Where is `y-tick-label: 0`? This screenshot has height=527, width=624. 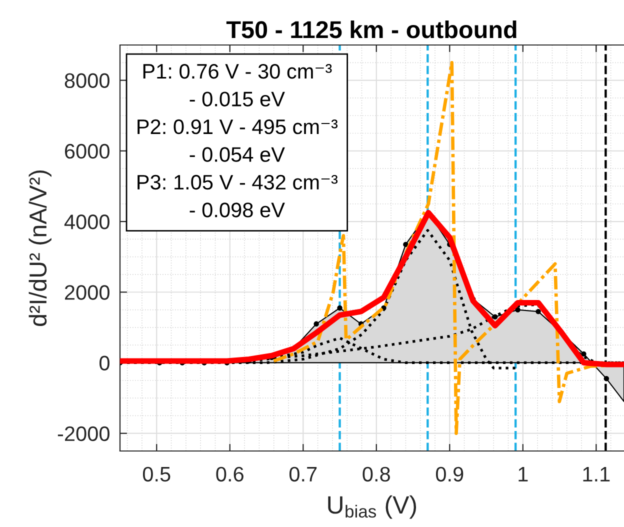
y-tick-label: 0 is located at coordinates (105, 363).